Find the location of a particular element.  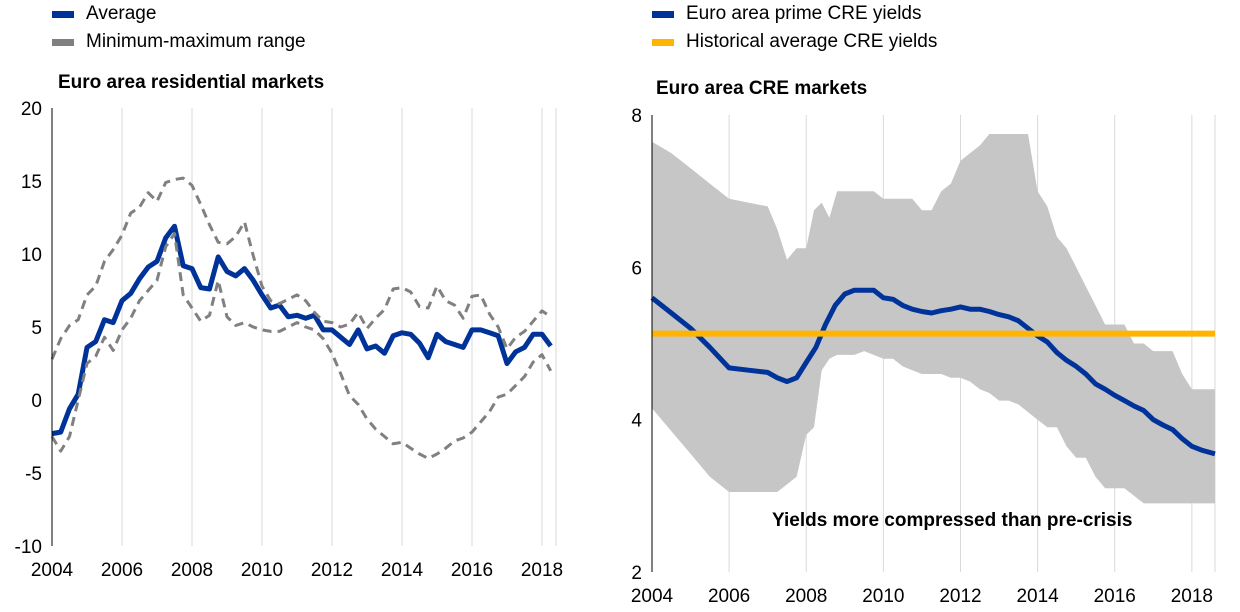

legend-swatch-historical-average is located at coordinates (663, 42).